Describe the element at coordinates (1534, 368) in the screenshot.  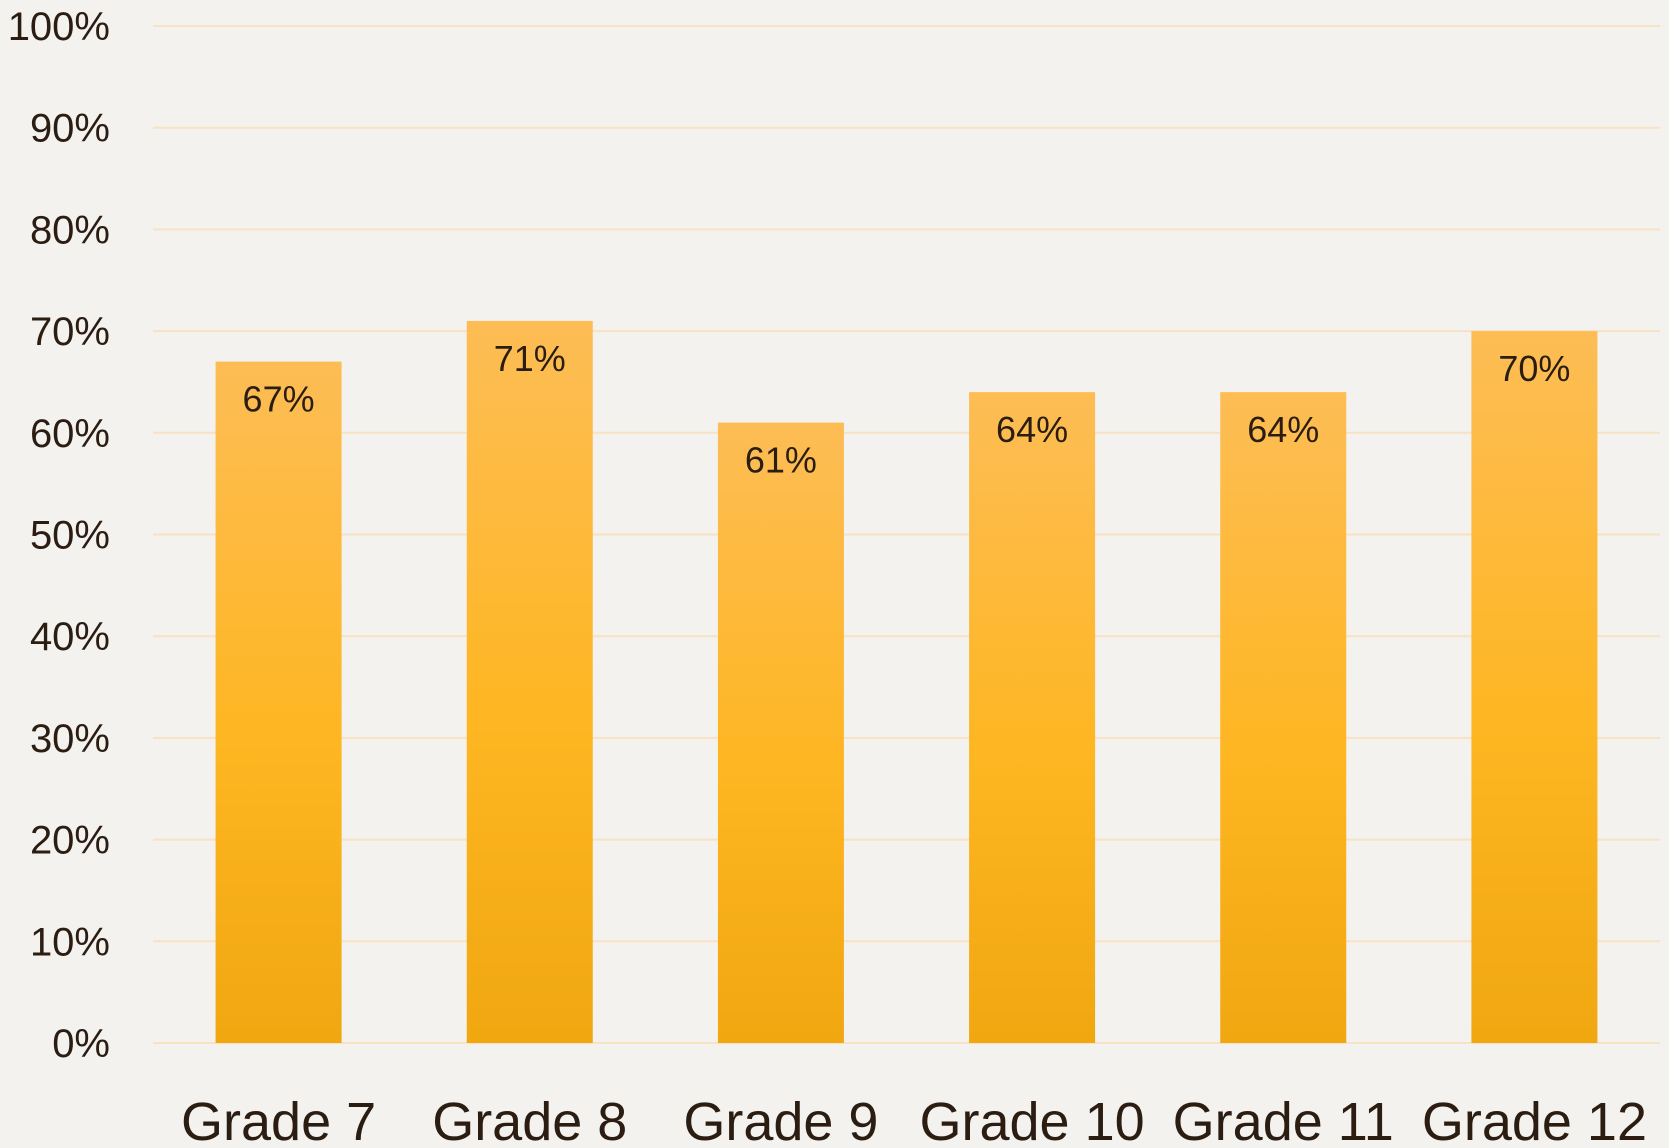
I see `bar-data-label: 70%` at that location.